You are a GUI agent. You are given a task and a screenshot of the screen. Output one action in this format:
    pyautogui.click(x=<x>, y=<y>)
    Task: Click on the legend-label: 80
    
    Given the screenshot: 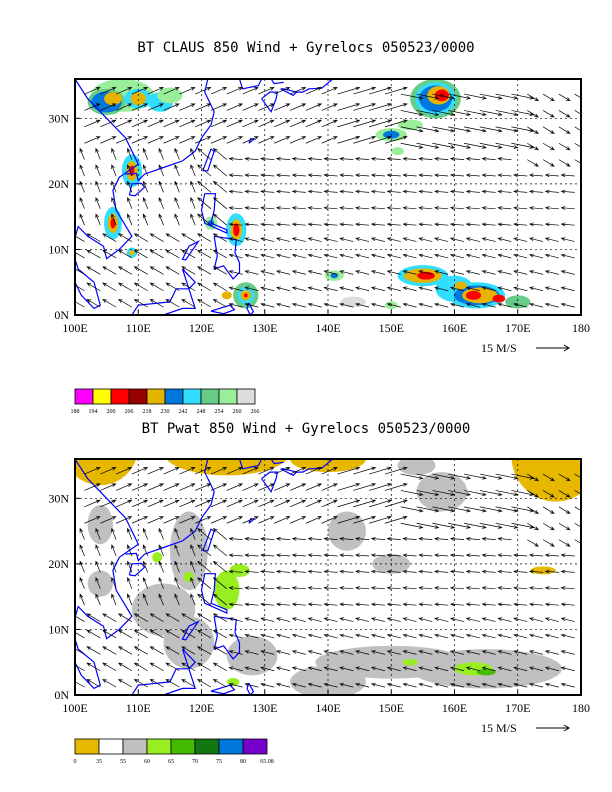 What is the action you would take?
    pyautogui.click(x=243, y=762)
    